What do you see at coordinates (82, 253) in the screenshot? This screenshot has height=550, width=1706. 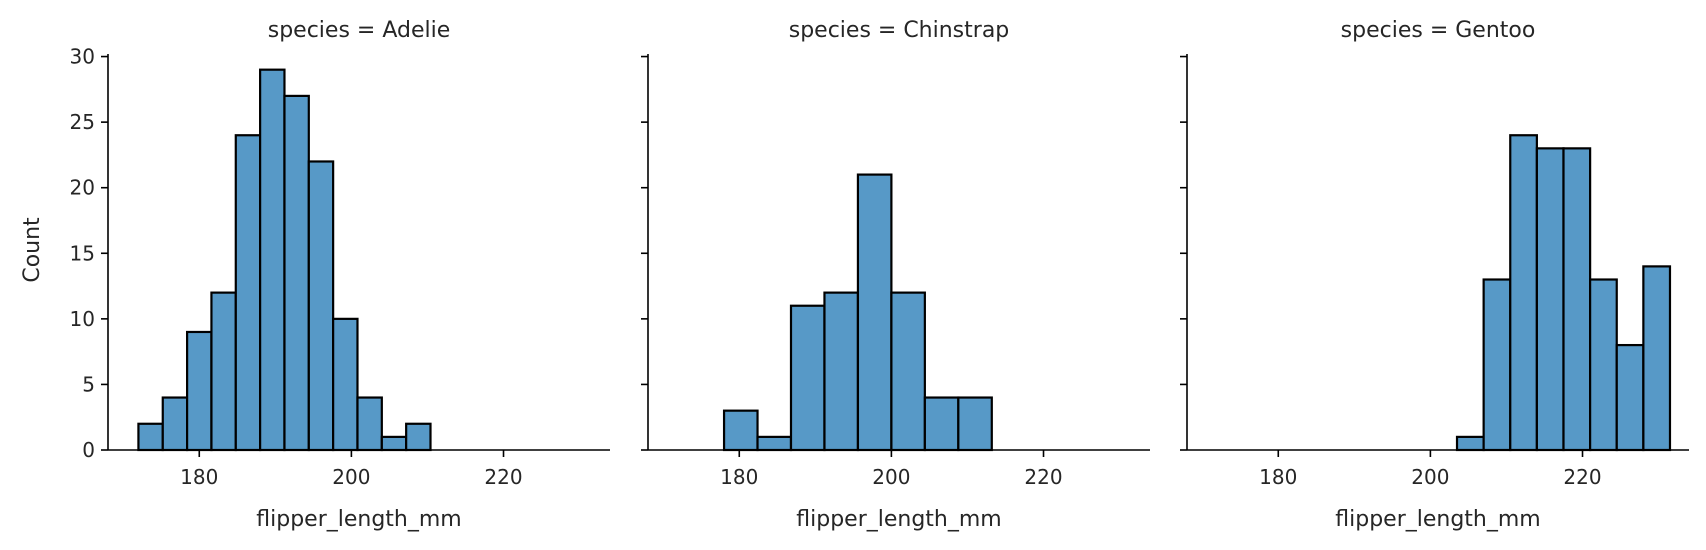 I see `y-tick-label: 15` at bounding box center [82, 253].